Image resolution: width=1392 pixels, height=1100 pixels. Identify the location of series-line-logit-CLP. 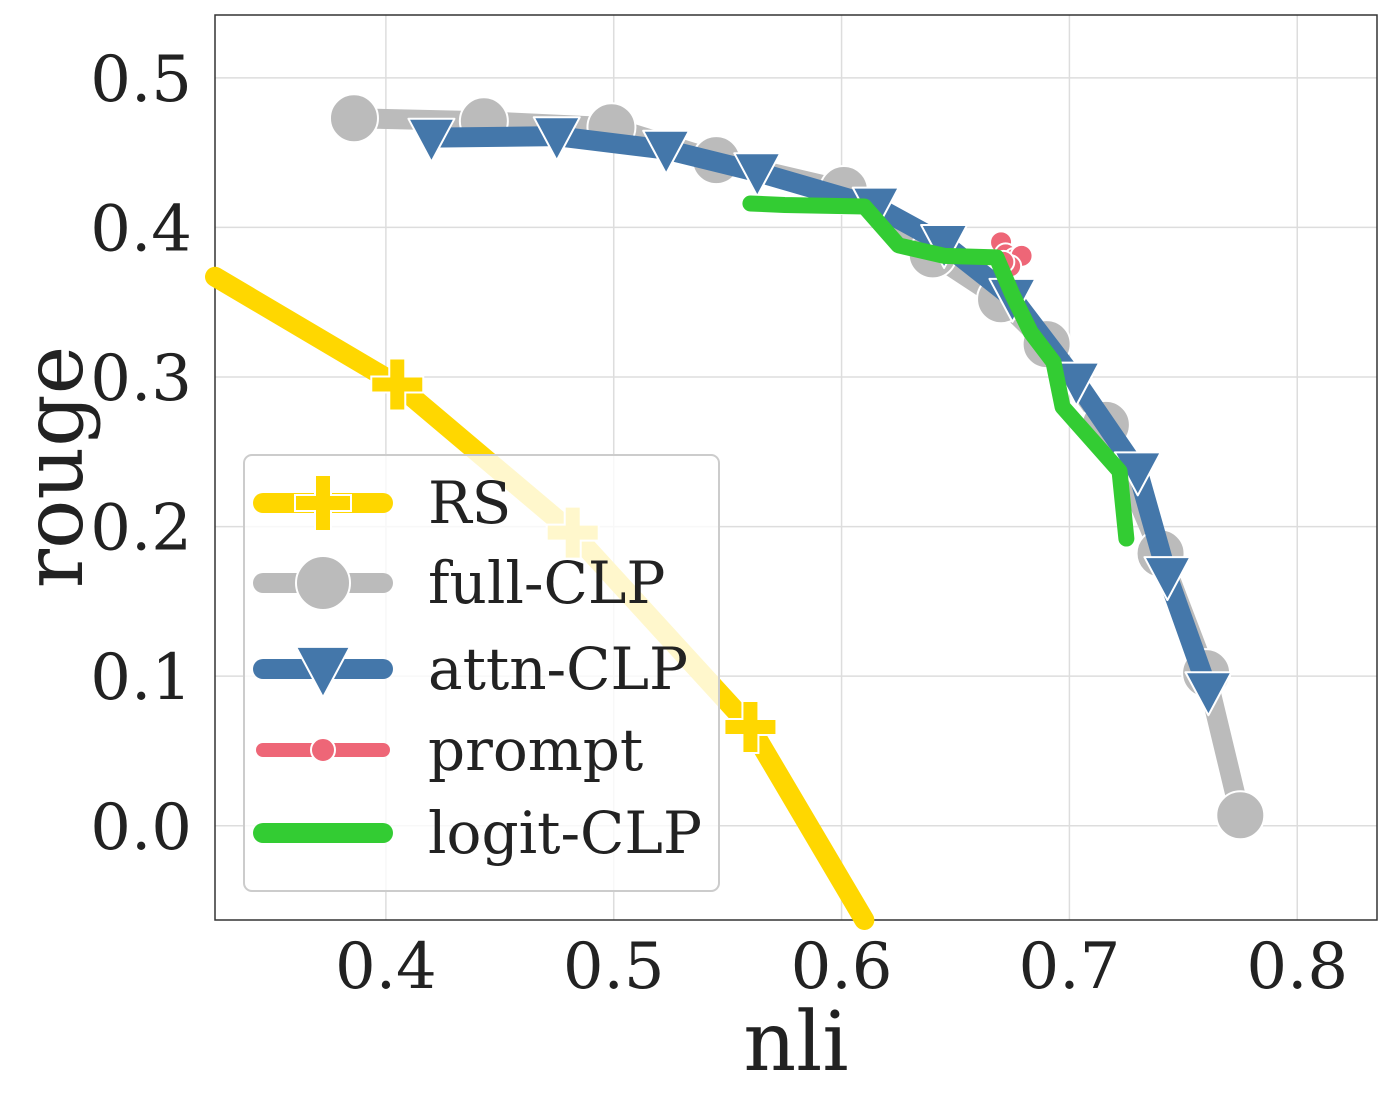
(938, 371).